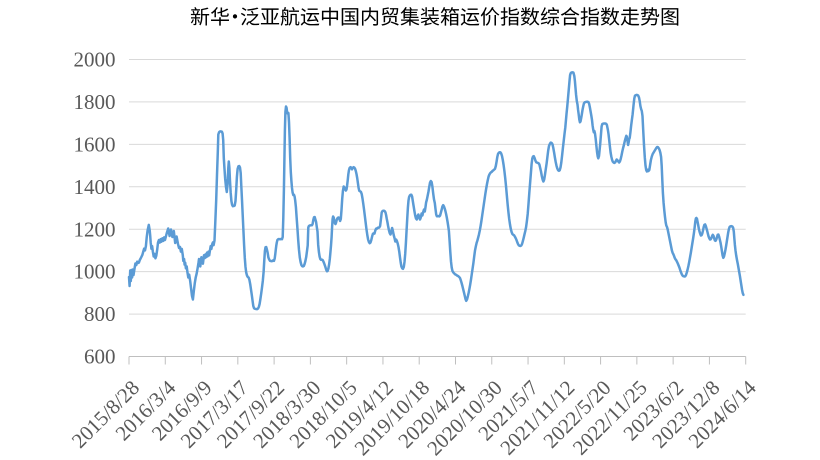 This screenshot has width=820, height=460. What do you see at coordinates (95, 272) in the screenshot?
I see `svg-text: 1000` at bounding box center [95, 272].